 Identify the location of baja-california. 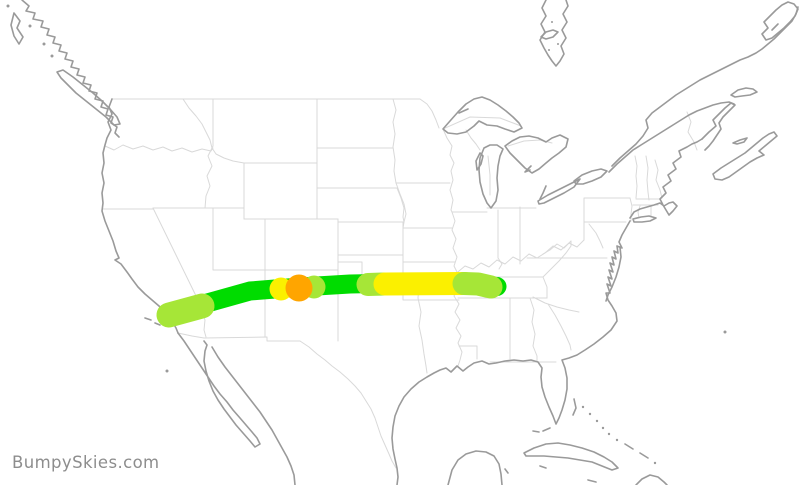
(219, 390).